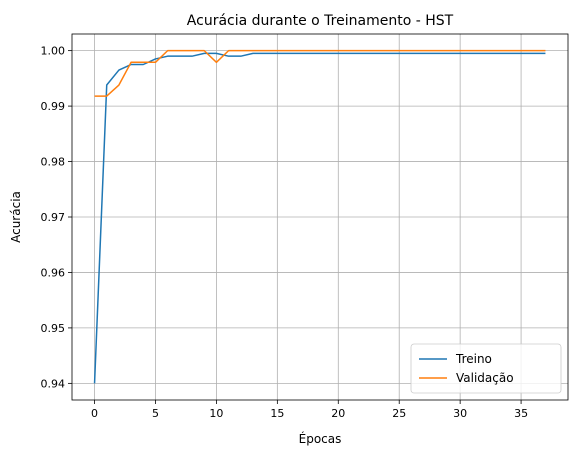 The width and height of the screenshot is (576, 457). What do you see at coordinates (53, 328) in the screenshot?
I see `y-tick-label: 0.95` at bounding box center [53, 328].